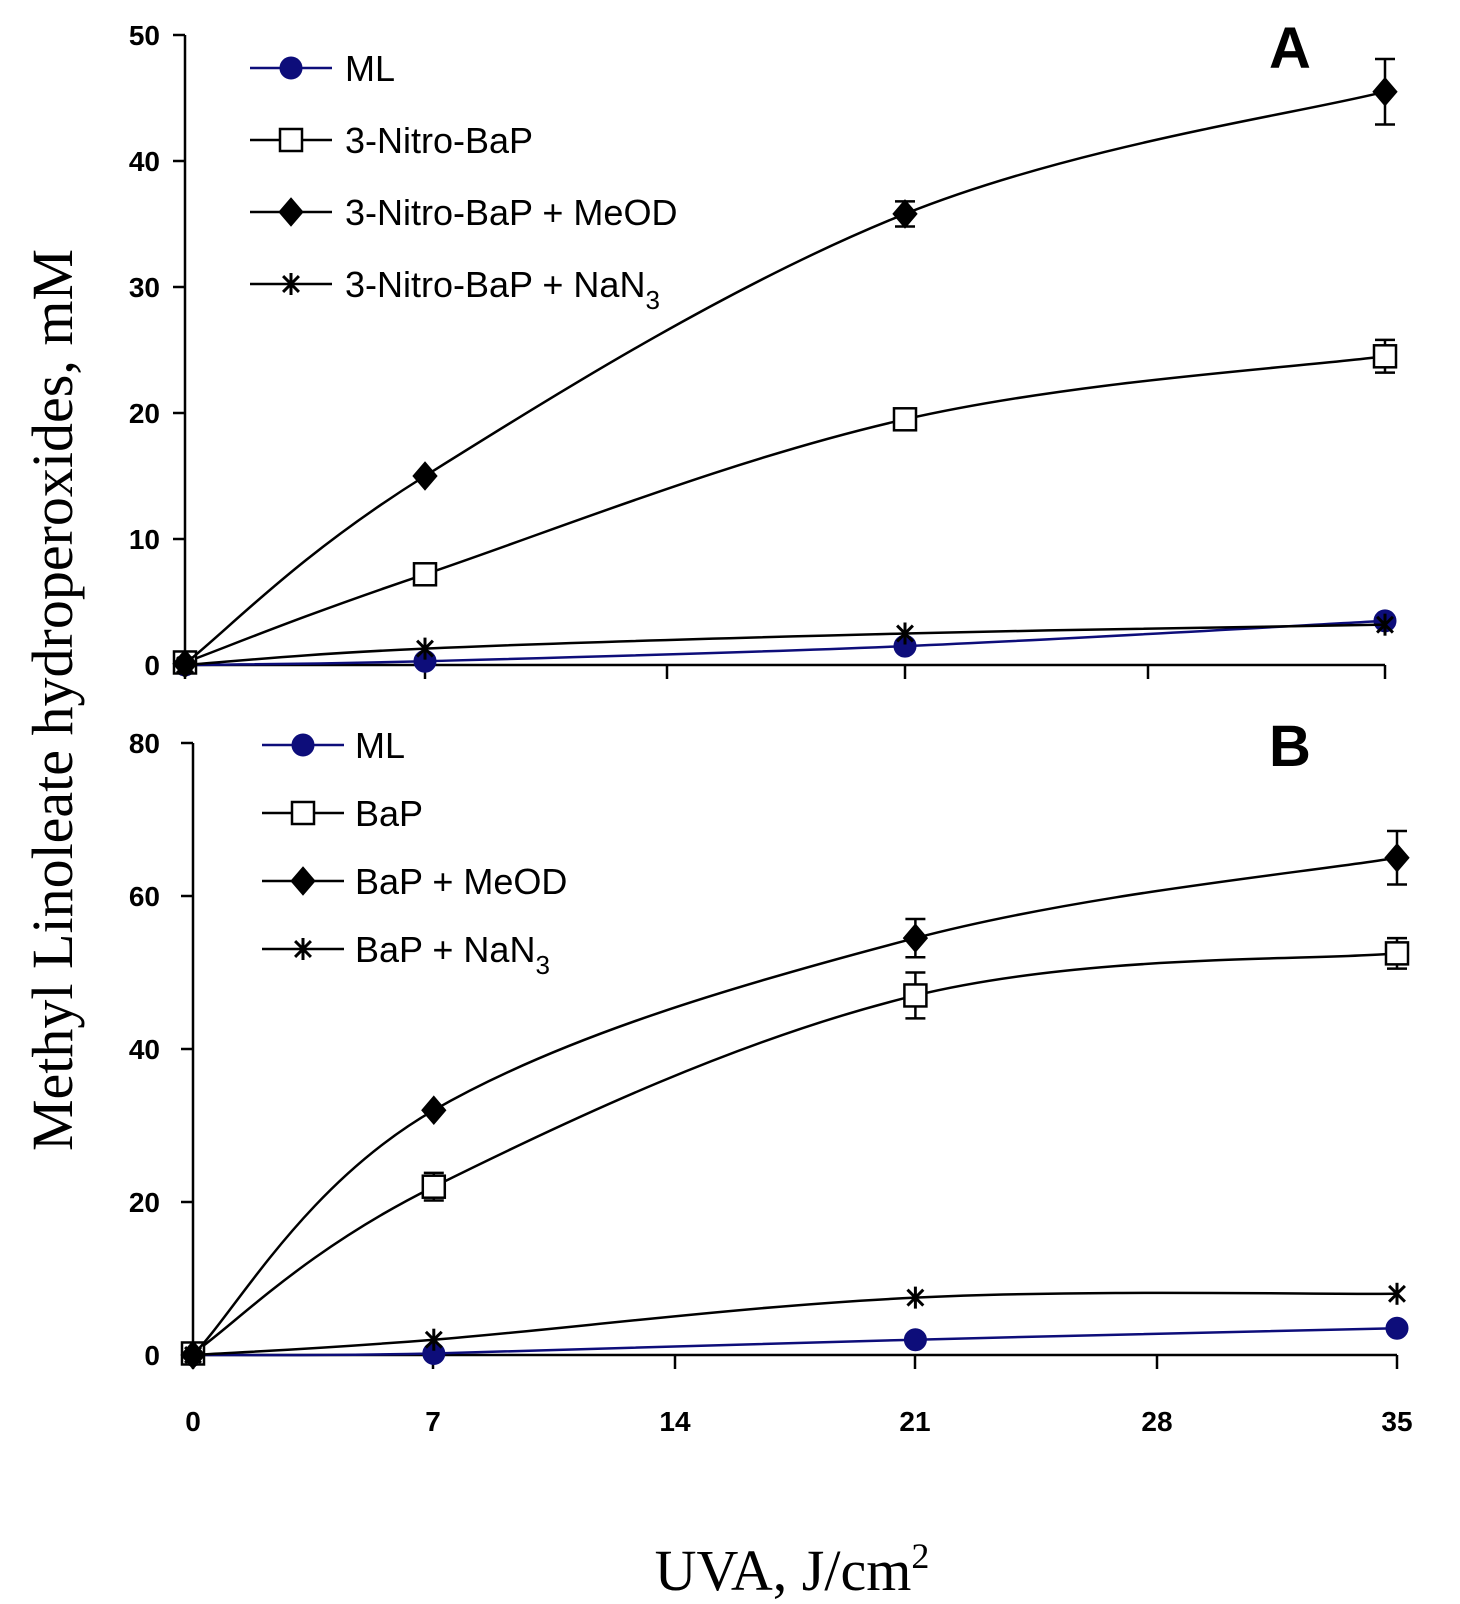  I want to click on legend-label-text: 3-Nitro-BaP, so click(439, 140).